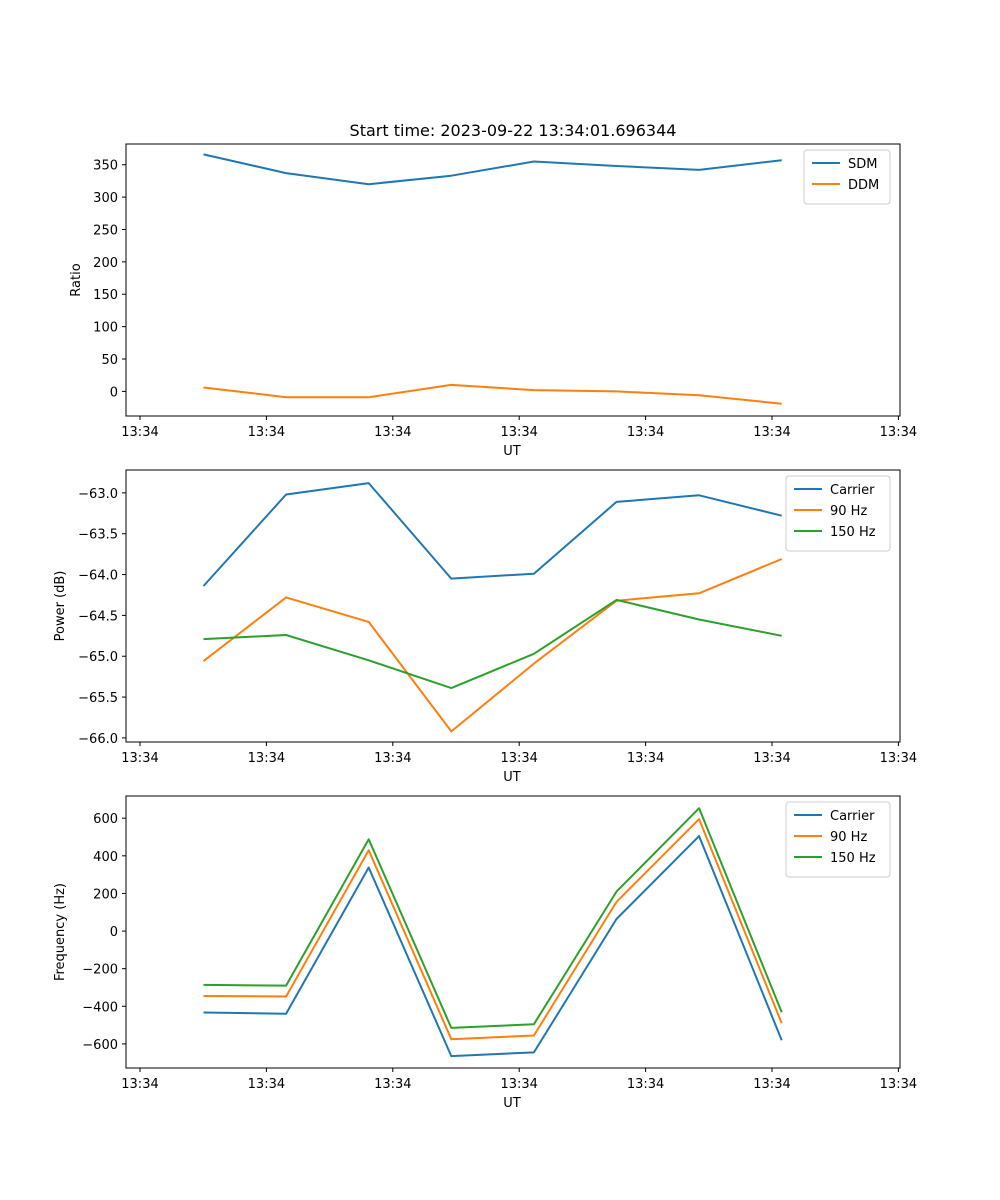 The width and height of the screenshot is (1000, 1200). What do you see at coordinates (109, 360) in the screenshot?
I see `y-tick-label: 50` at bounding box center [109, 360].